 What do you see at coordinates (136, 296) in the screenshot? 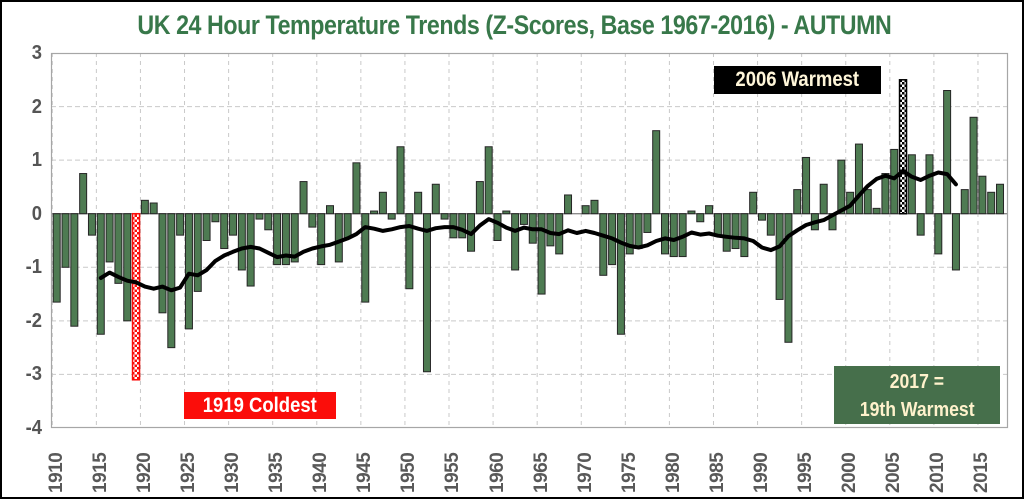
I see `bar-1919` at bounding box center [136, 296].